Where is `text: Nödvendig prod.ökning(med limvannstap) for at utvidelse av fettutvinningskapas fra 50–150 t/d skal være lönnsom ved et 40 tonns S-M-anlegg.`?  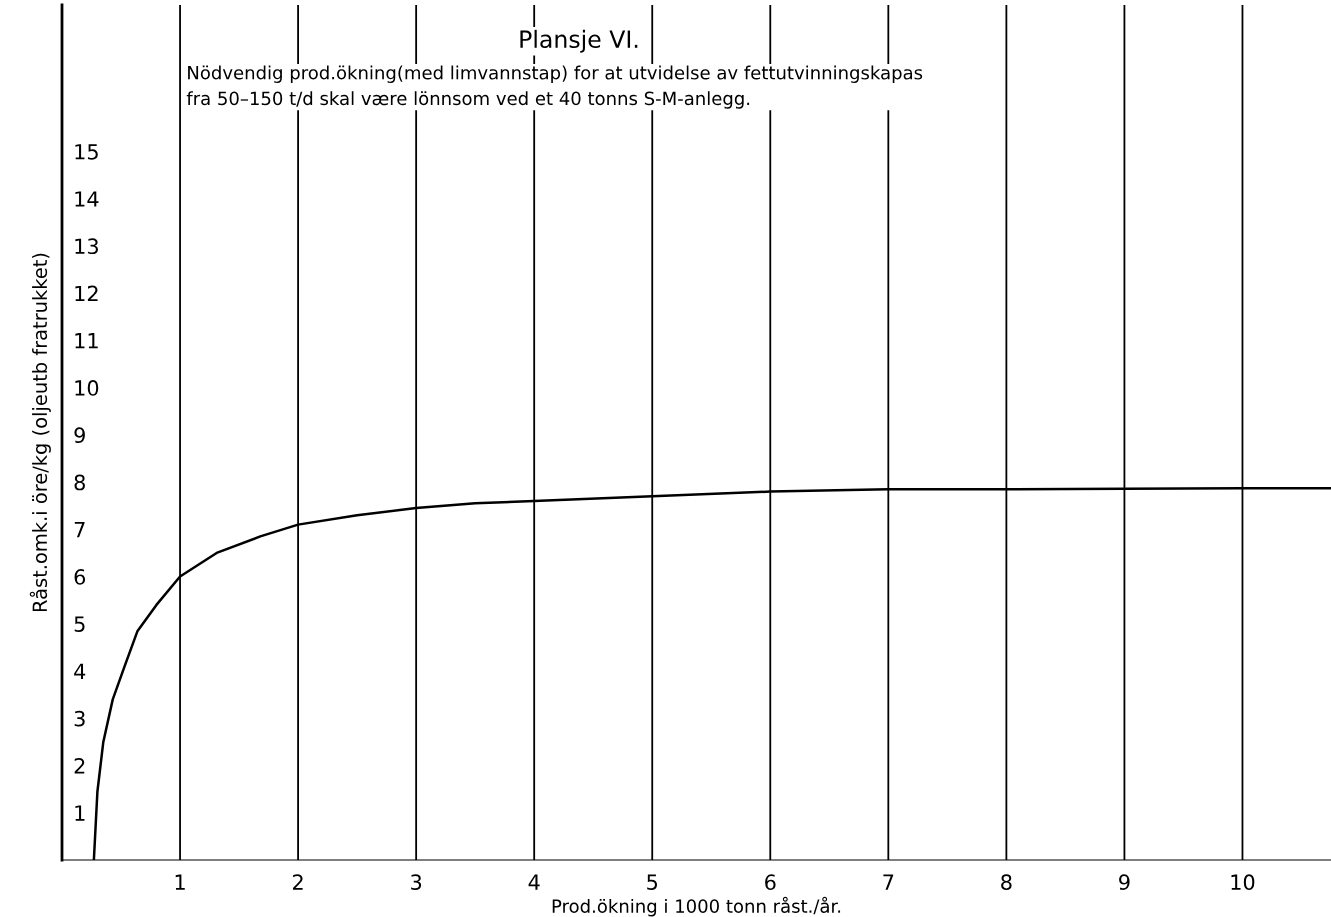 text: Nödvendig prod.ökning(med limvannstap) for at utvidelse av fettutvinningskapas fra 50–150 t/d skal være lönnsom ved et 40 tonns S-M-anlegg. is located at coordinates (554, 87).